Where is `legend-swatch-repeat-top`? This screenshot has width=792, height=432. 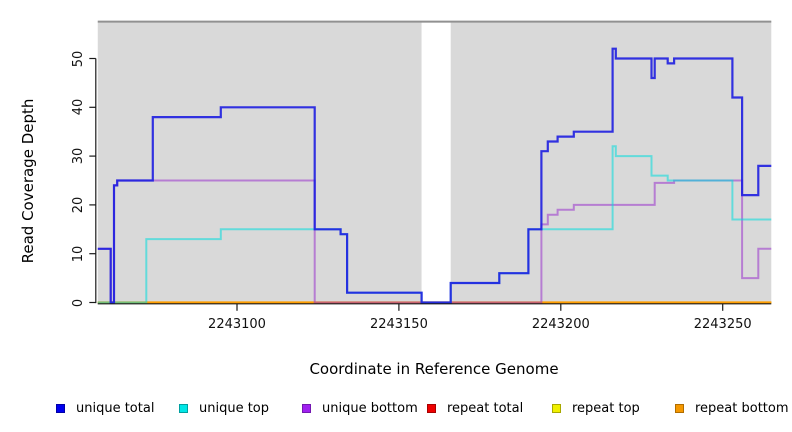
legend-swatch-repeat-top is located at coordinates (556, 408).